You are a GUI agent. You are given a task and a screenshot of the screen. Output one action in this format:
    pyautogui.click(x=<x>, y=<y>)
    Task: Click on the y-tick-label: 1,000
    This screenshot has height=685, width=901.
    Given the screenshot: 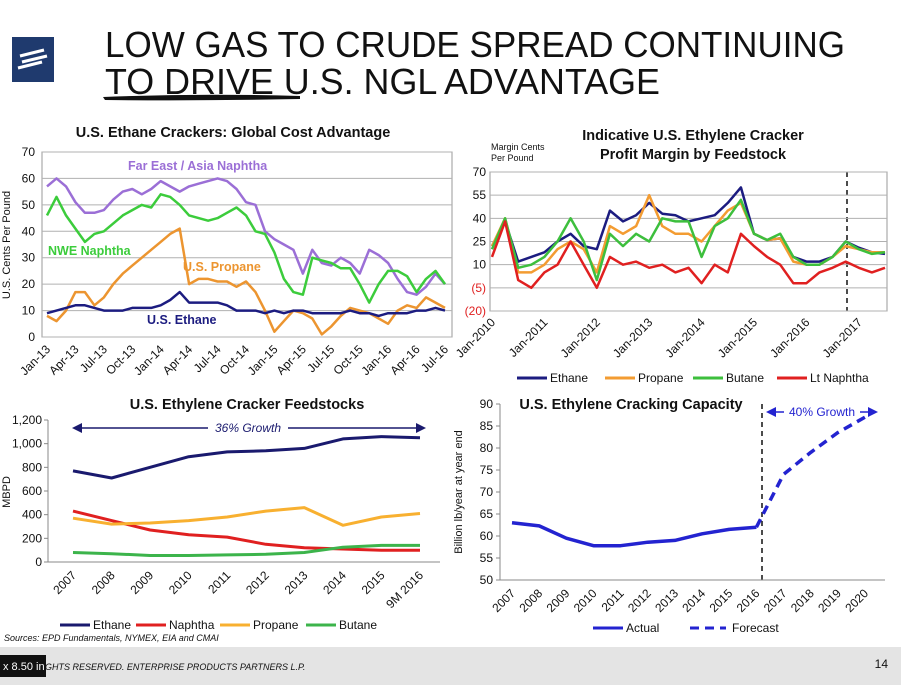 What is the action you would take?
    pyautogui.click(x=27, y=444)
    